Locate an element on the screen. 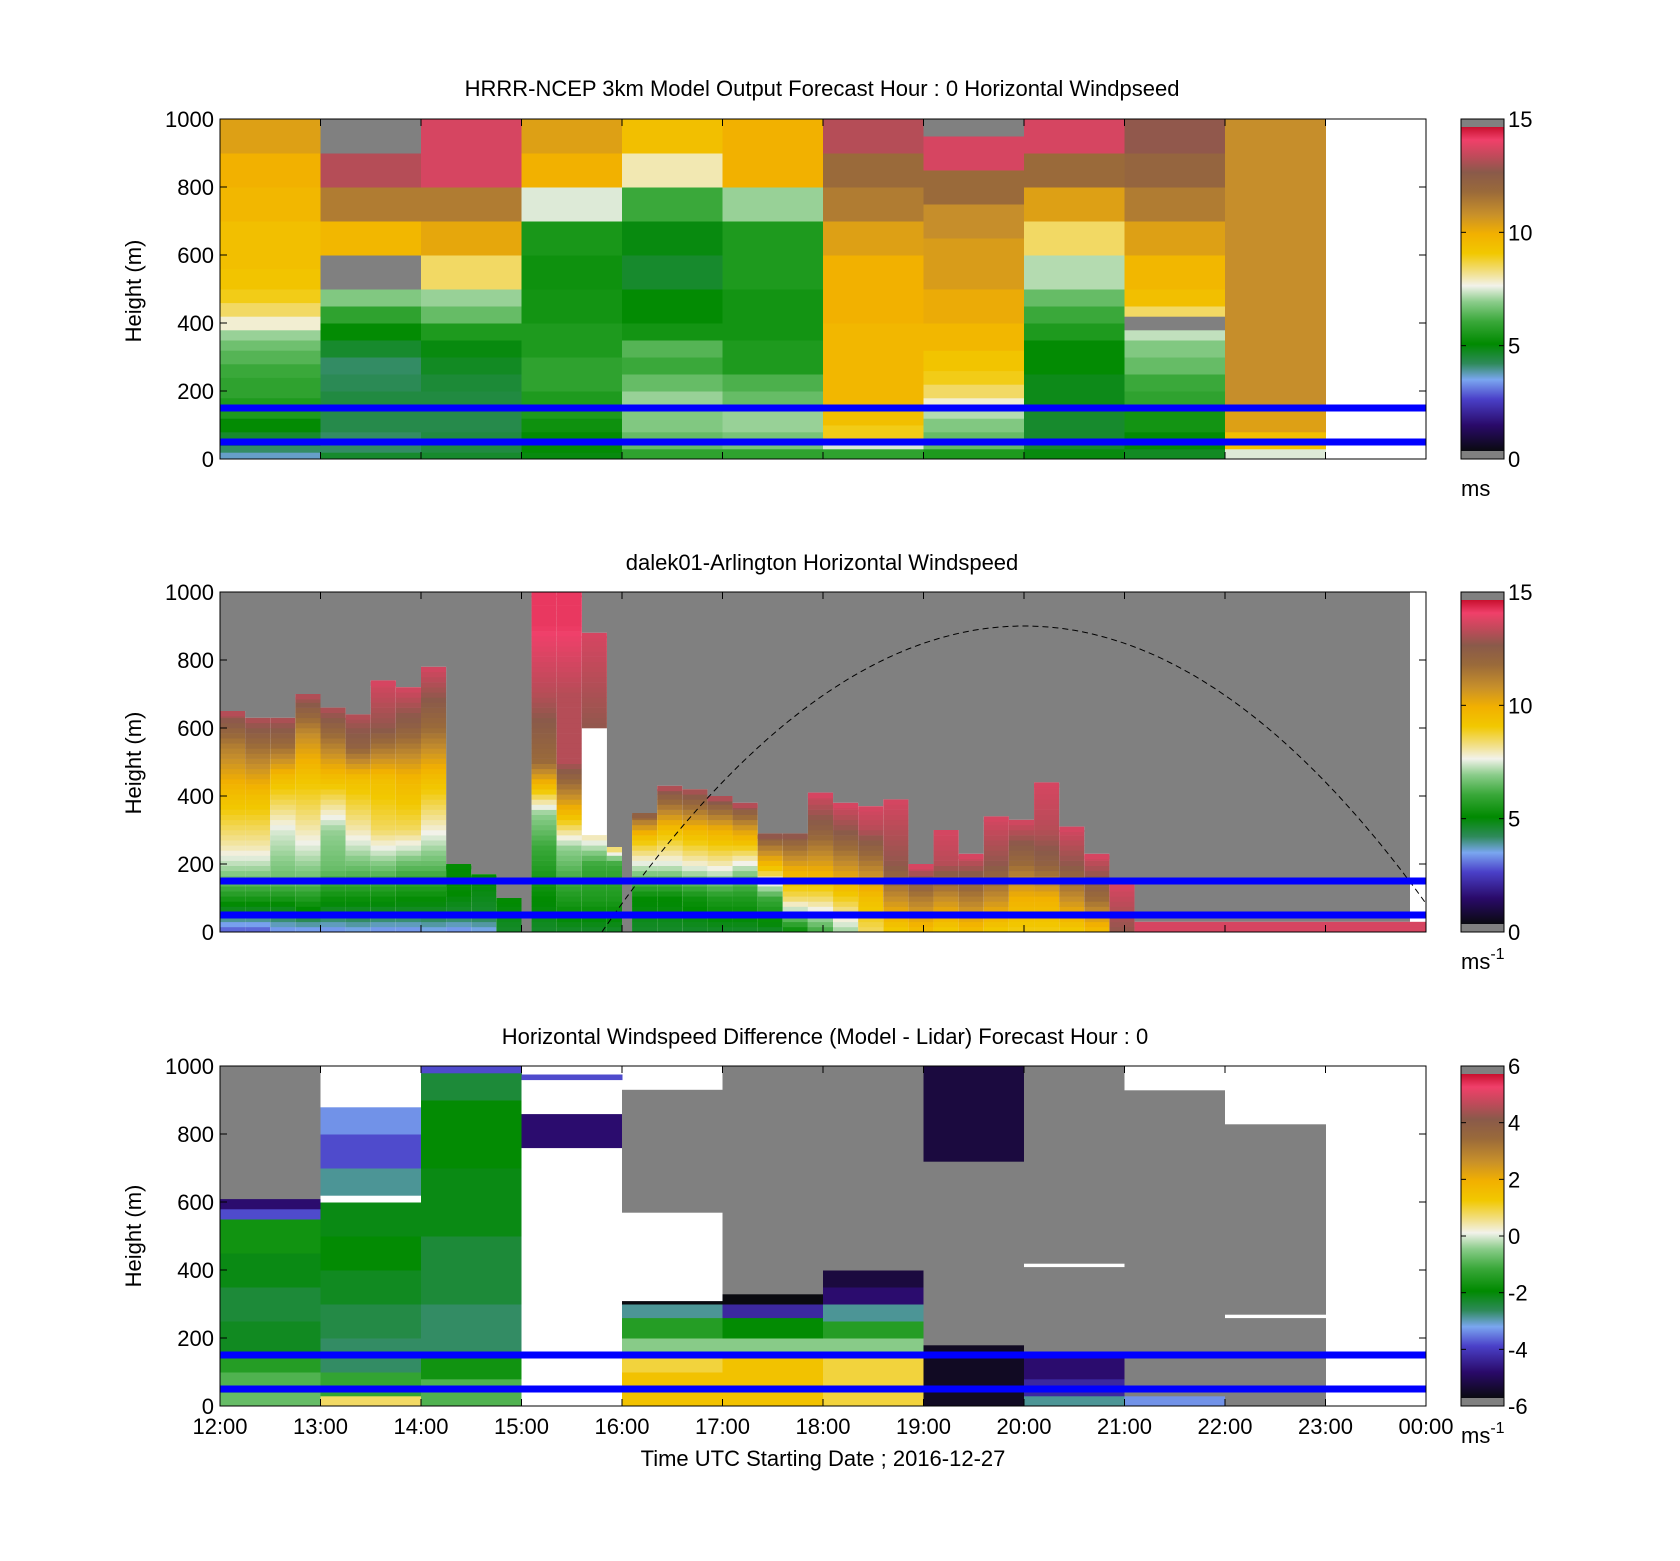 This screenshot has width=1680, height=1561. colorbar-gradient is located at coordinates (1482, 762).